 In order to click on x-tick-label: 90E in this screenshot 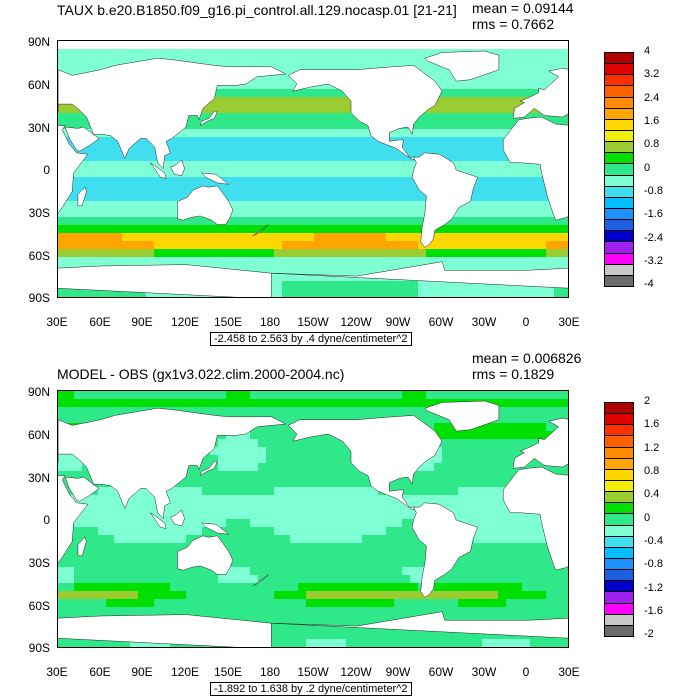, I will do `click(142, 672)`.